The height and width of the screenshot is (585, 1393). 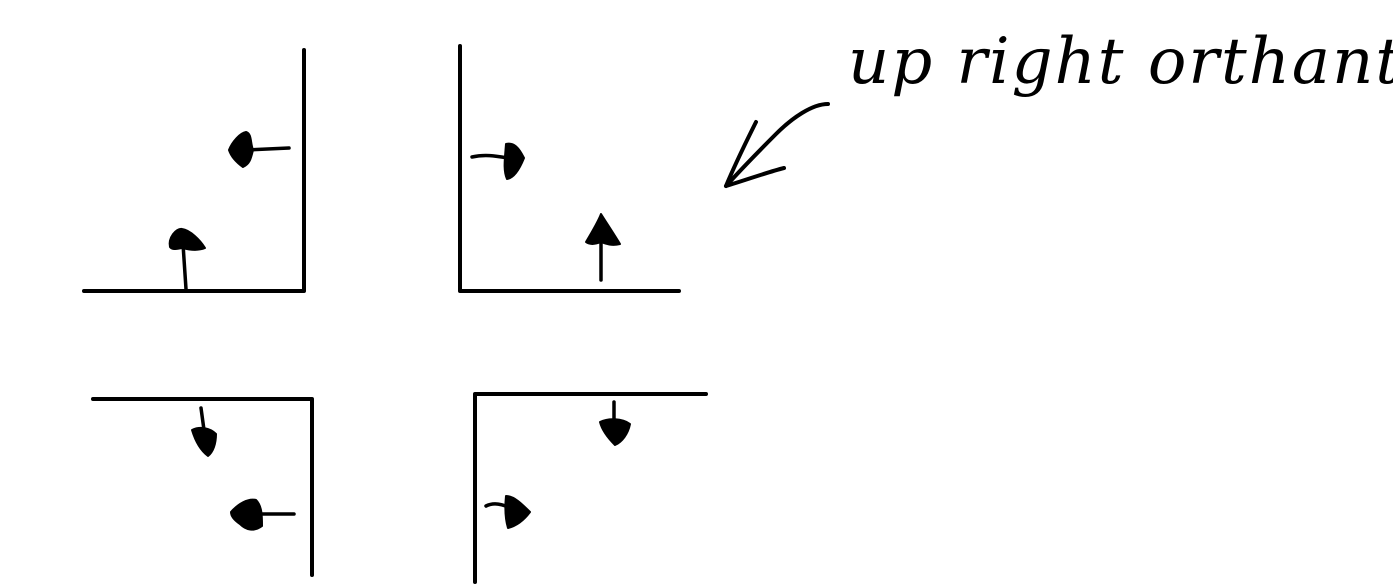 I want to click on panel-top-left, so click(x=194, y=170).